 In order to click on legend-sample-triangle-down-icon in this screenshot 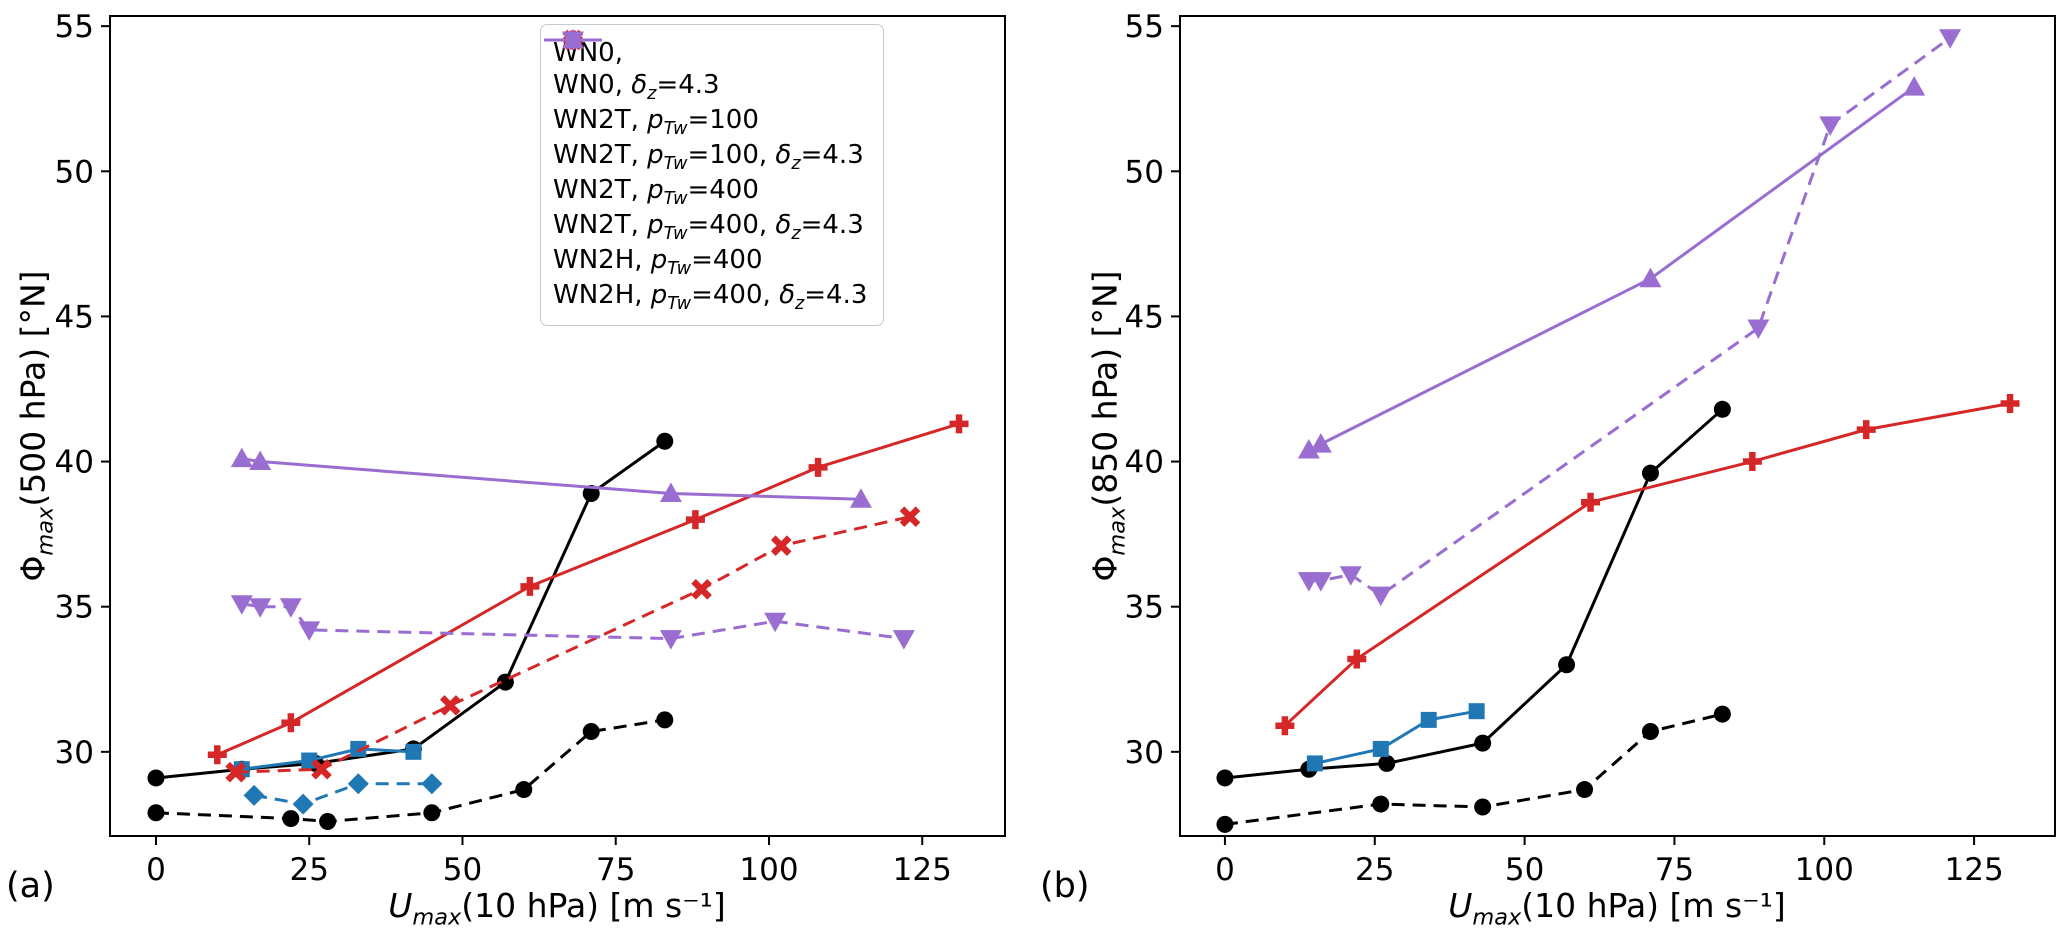, I will do `click(573, 41)`.